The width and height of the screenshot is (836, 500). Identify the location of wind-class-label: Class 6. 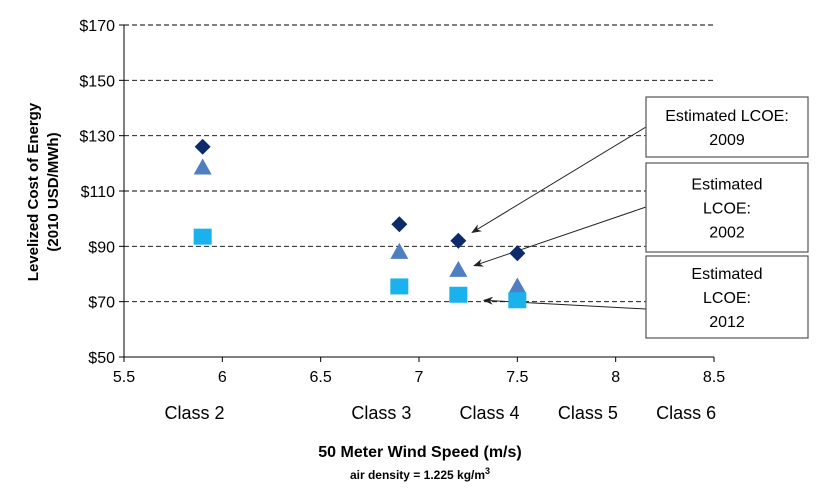
(686, 413).